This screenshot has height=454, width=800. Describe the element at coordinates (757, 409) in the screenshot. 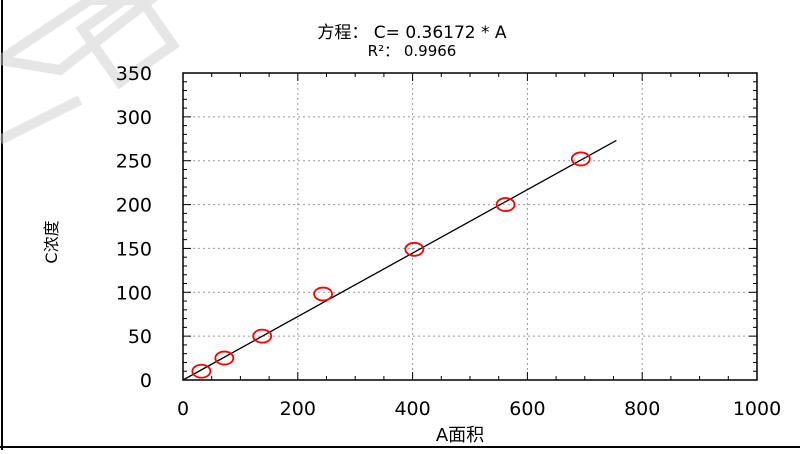

I see `x-tick-label: 1000` at that location.